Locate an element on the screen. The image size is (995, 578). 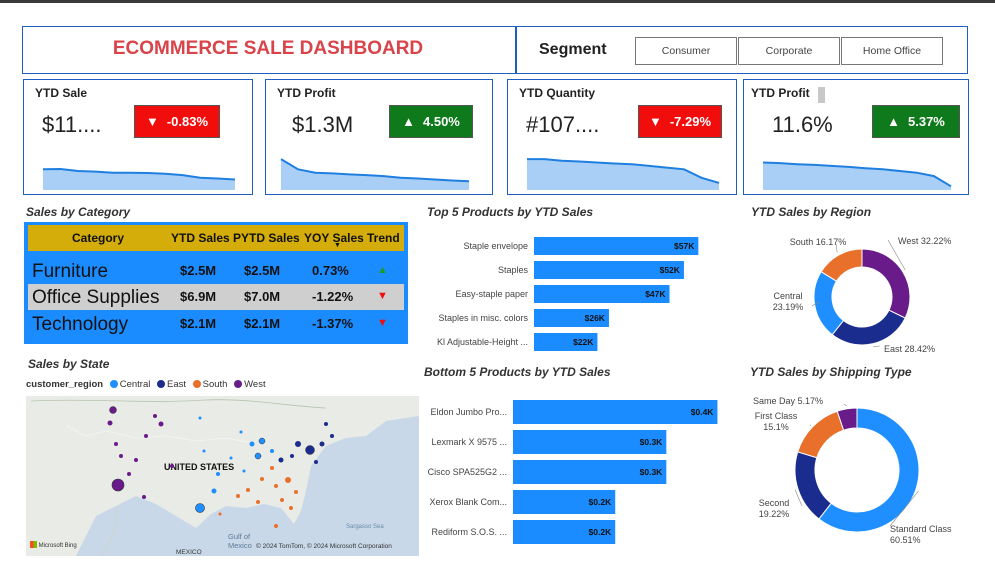
segment-slicer: Segment Consumer Corporate Home Office is located at coordinates (742, 50).